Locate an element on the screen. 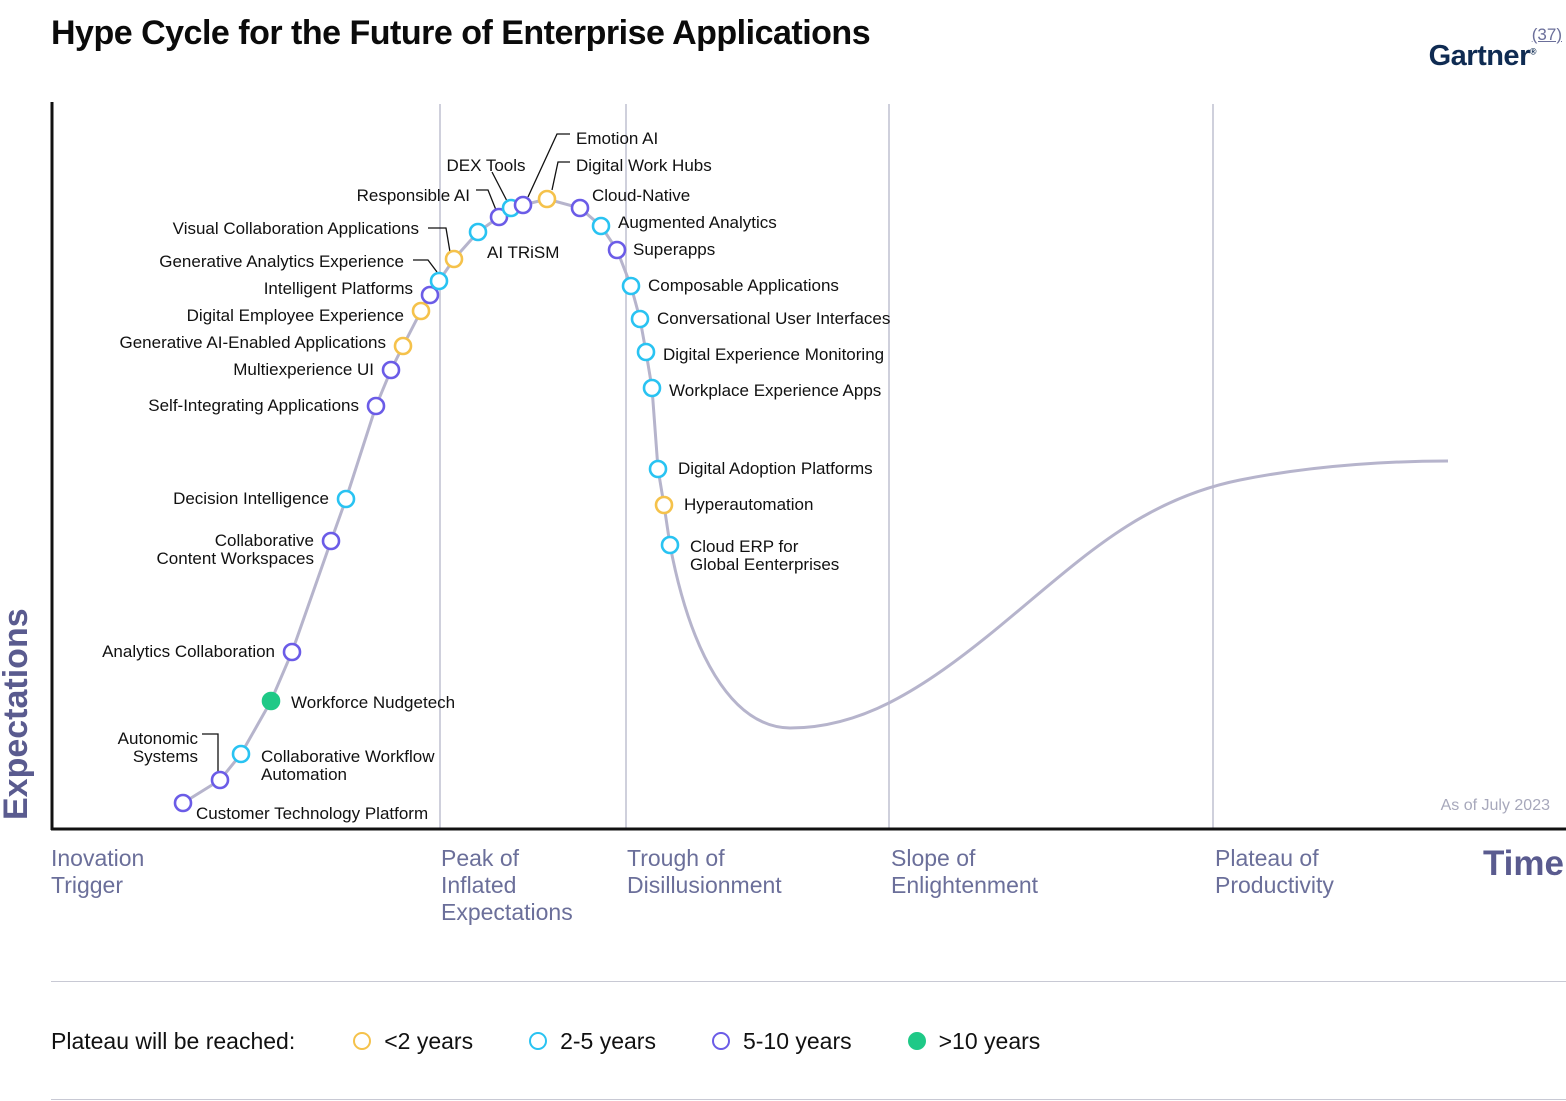  label-line: Multiexperience UI is located at coordinates (303, 369).